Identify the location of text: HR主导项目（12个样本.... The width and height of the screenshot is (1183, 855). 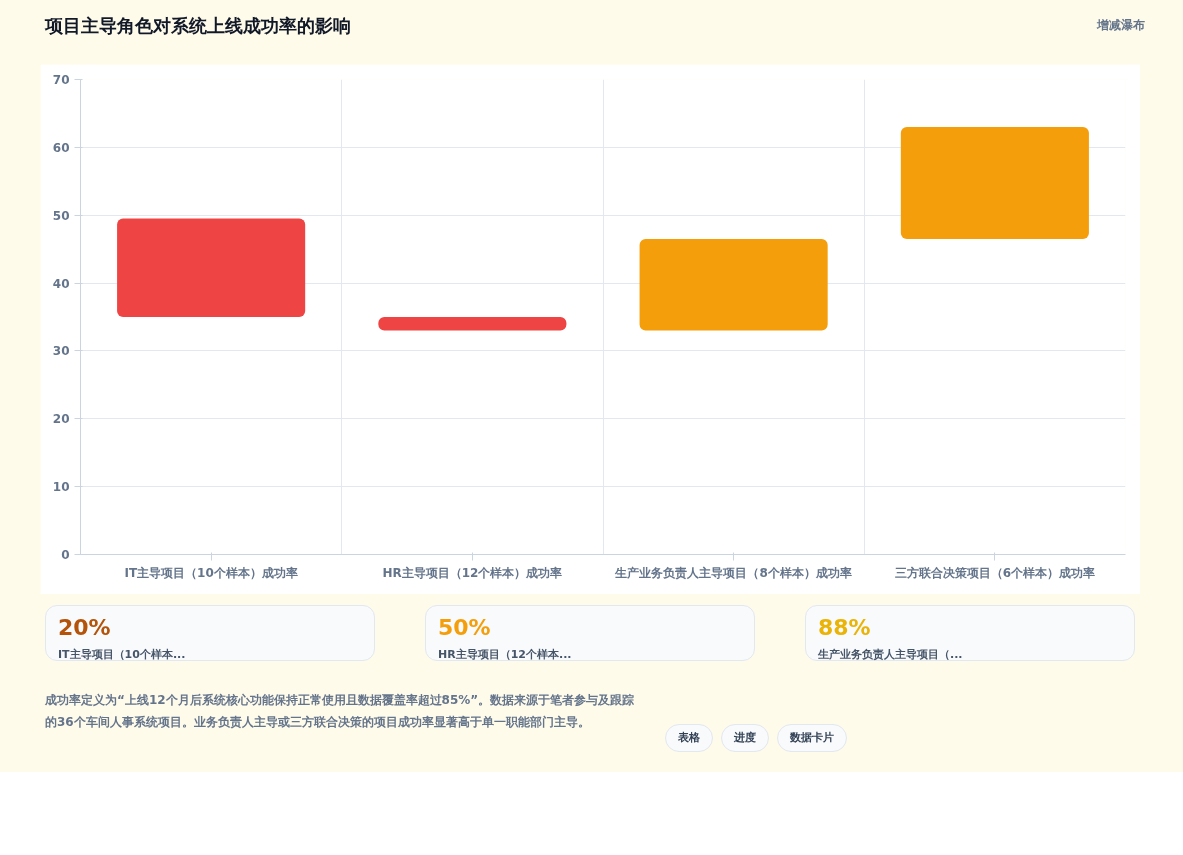
(505, 655).